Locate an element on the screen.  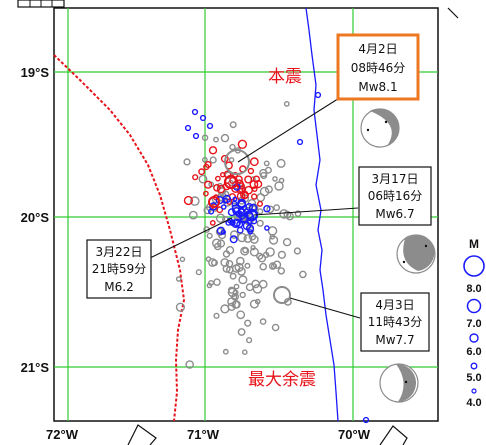
mar22-time: 21時59分 is located at coordinates (119, 269).